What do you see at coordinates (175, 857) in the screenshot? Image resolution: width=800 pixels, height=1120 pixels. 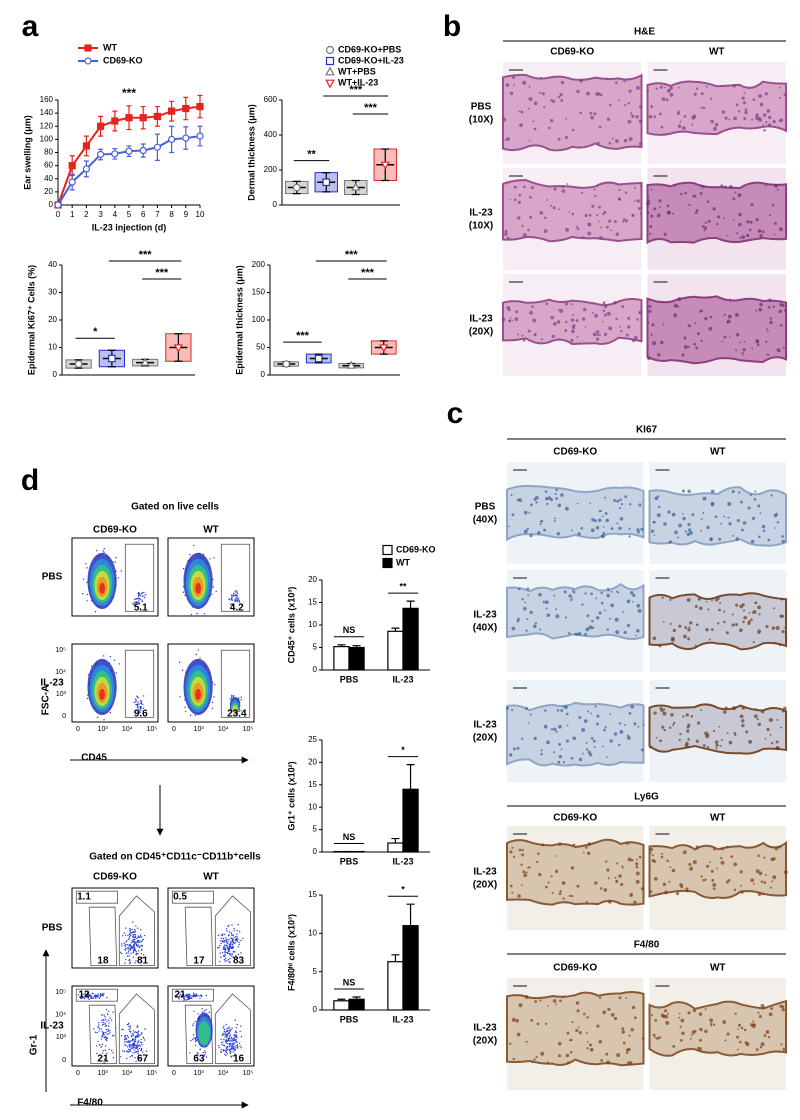 I see `gate-title: Gated on CD45⁺CD11c⁻CD11b⁺cells` at bounding box center [175, 857].